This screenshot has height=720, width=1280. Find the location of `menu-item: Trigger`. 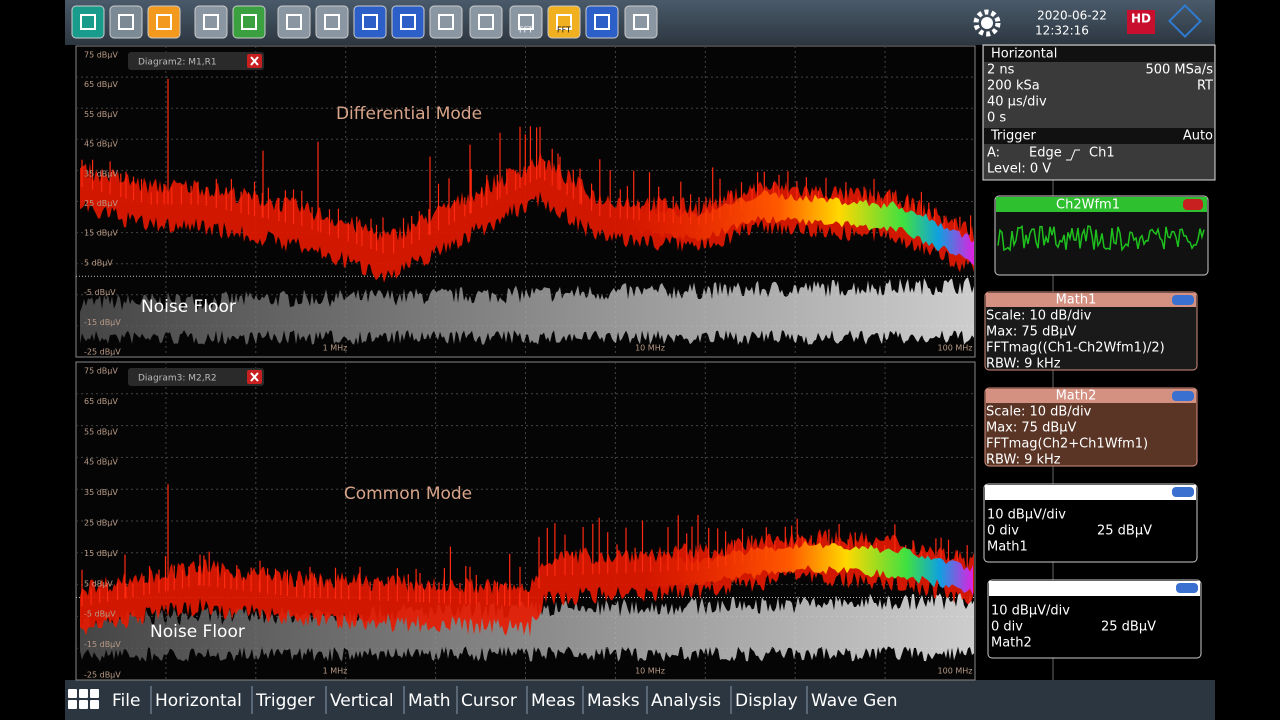

menu-item: Trigger is located at coordinates (285, 701).